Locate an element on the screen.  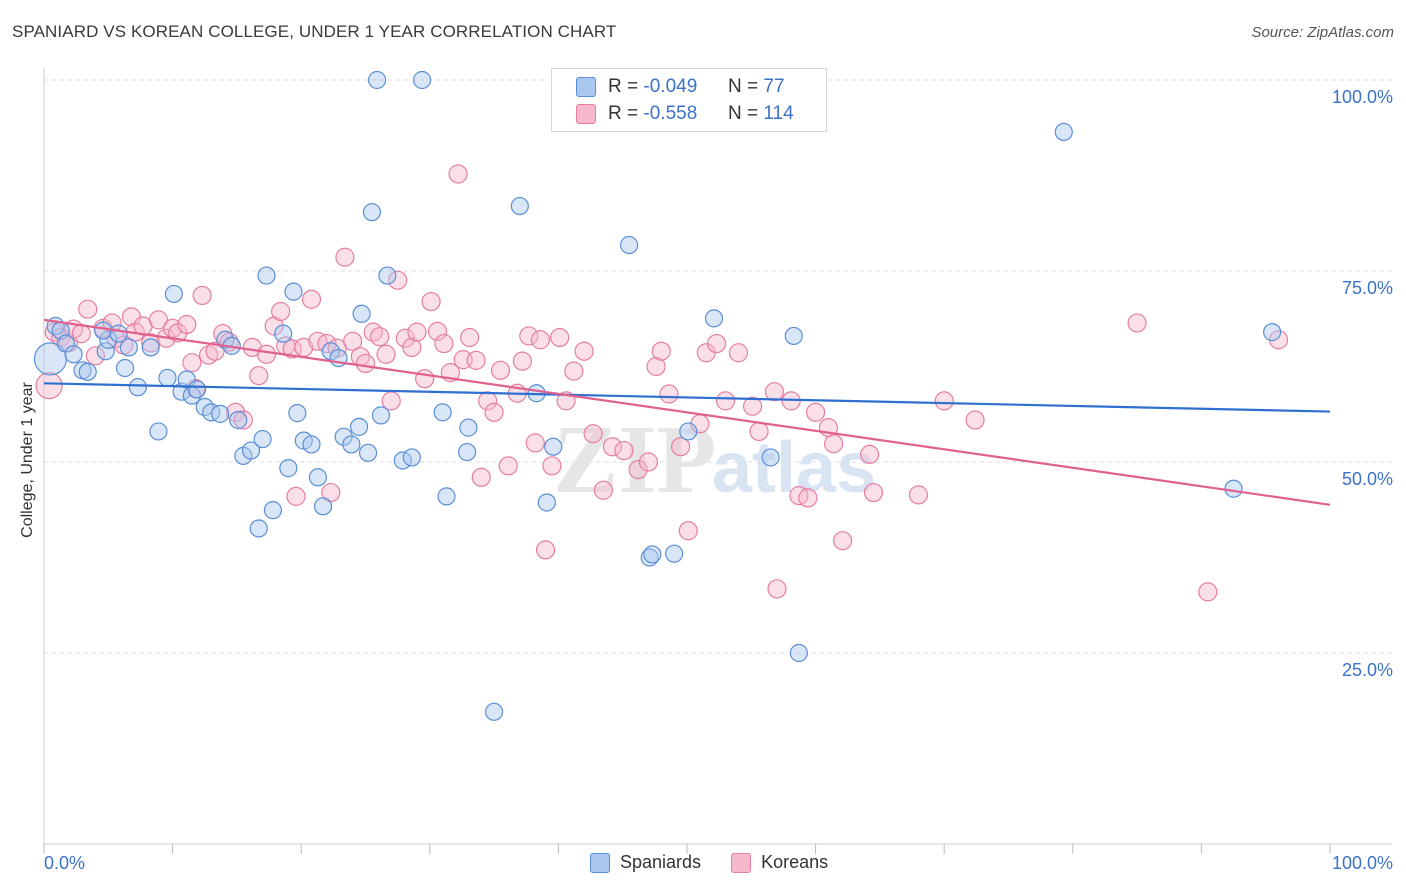
watermark-zip: ZIP is located at coordinates (634, 460).